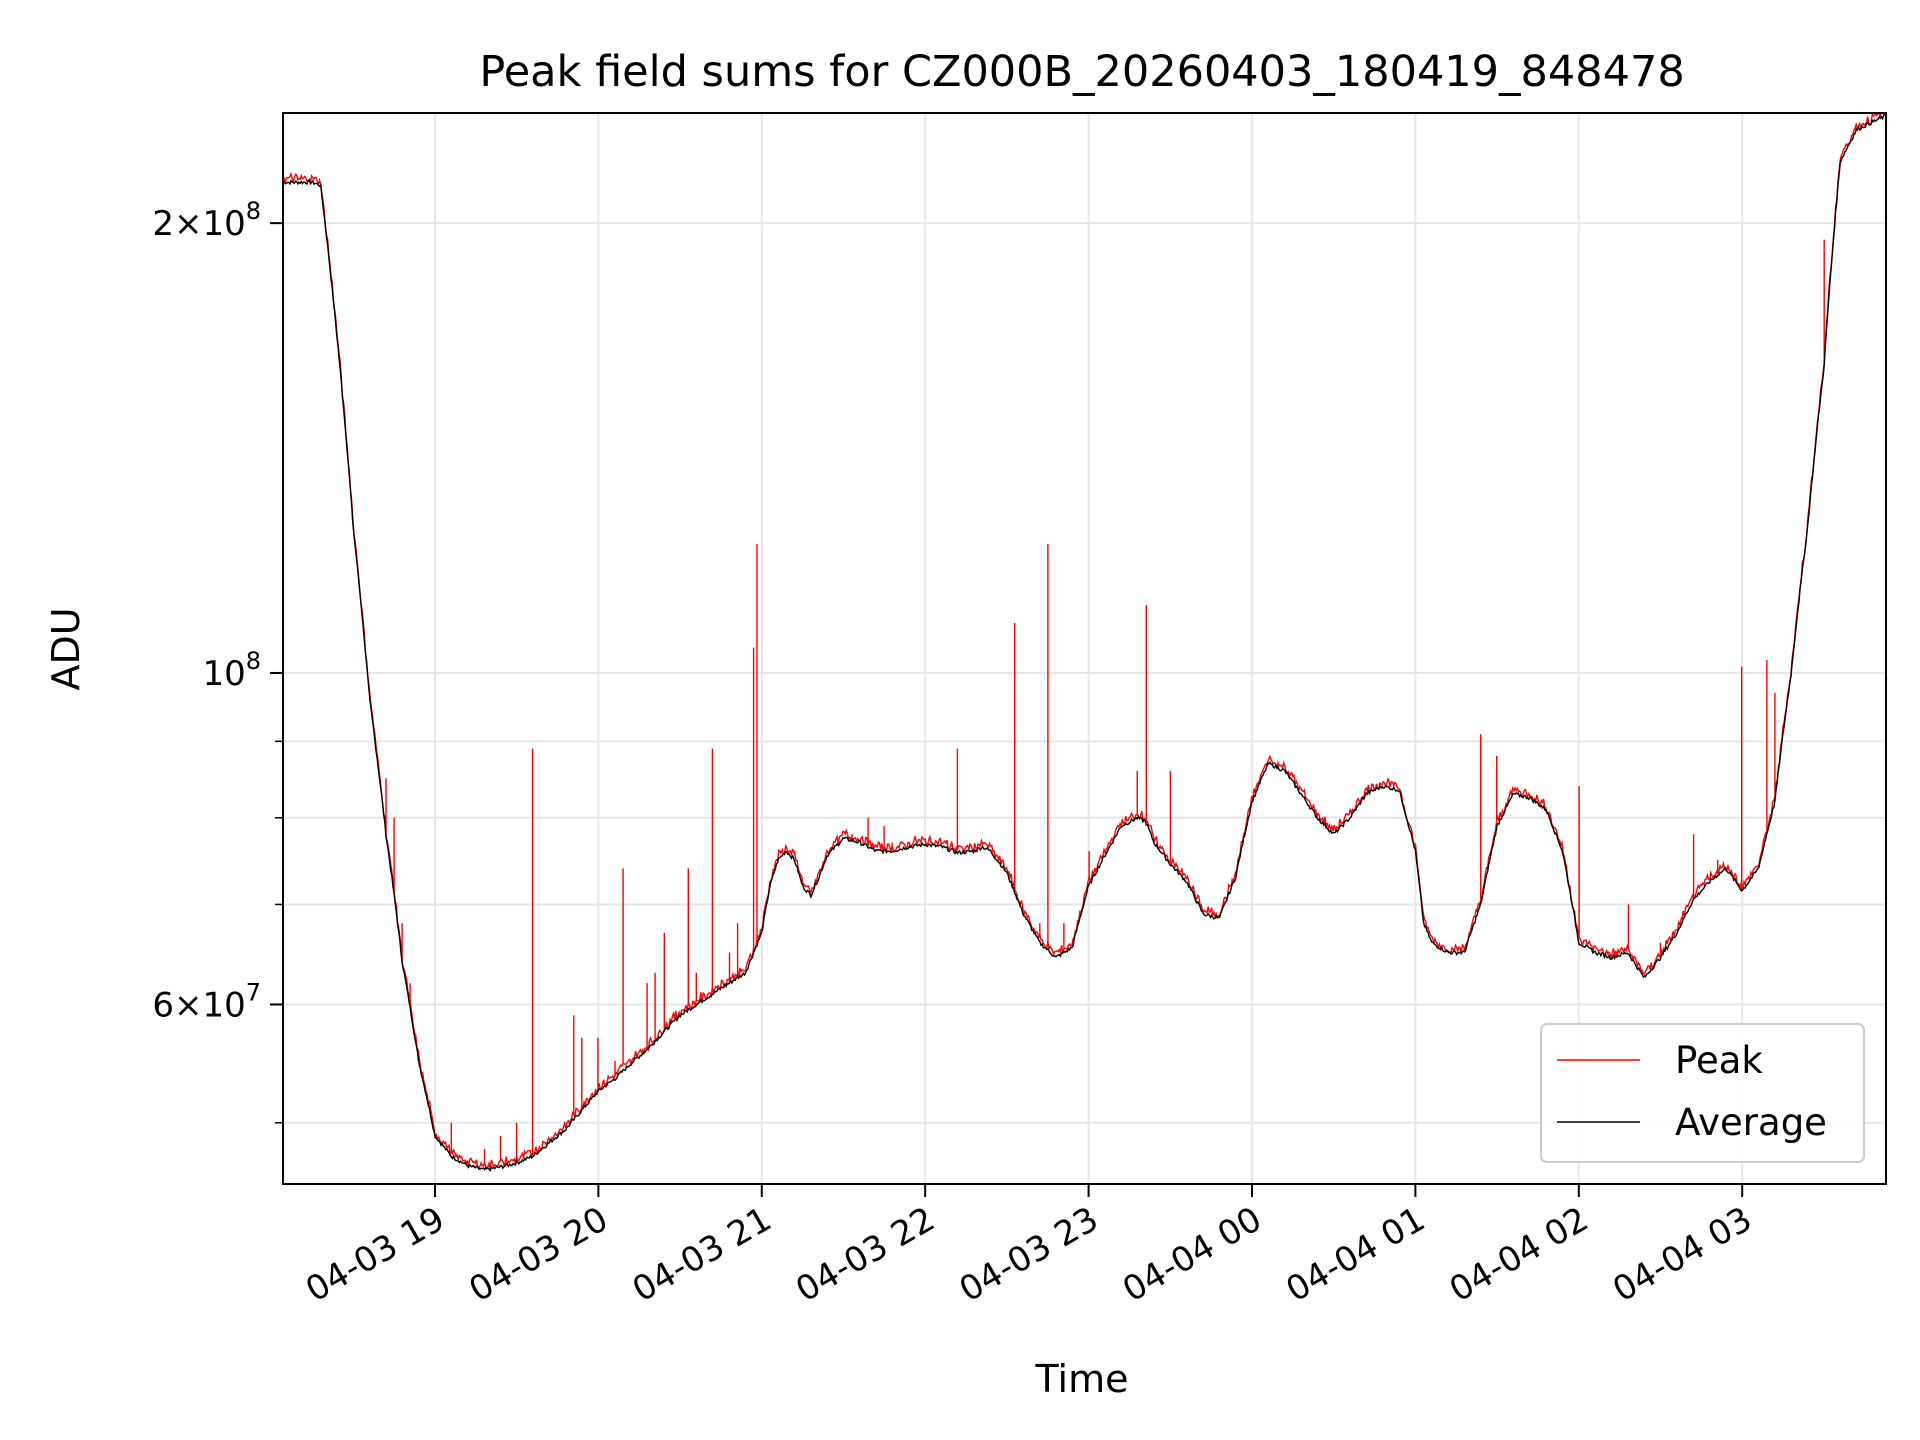 This screenshot has height=1440, width=1920. I want to click on y-axis: 108 2×108 6×107, so click(217, 660).